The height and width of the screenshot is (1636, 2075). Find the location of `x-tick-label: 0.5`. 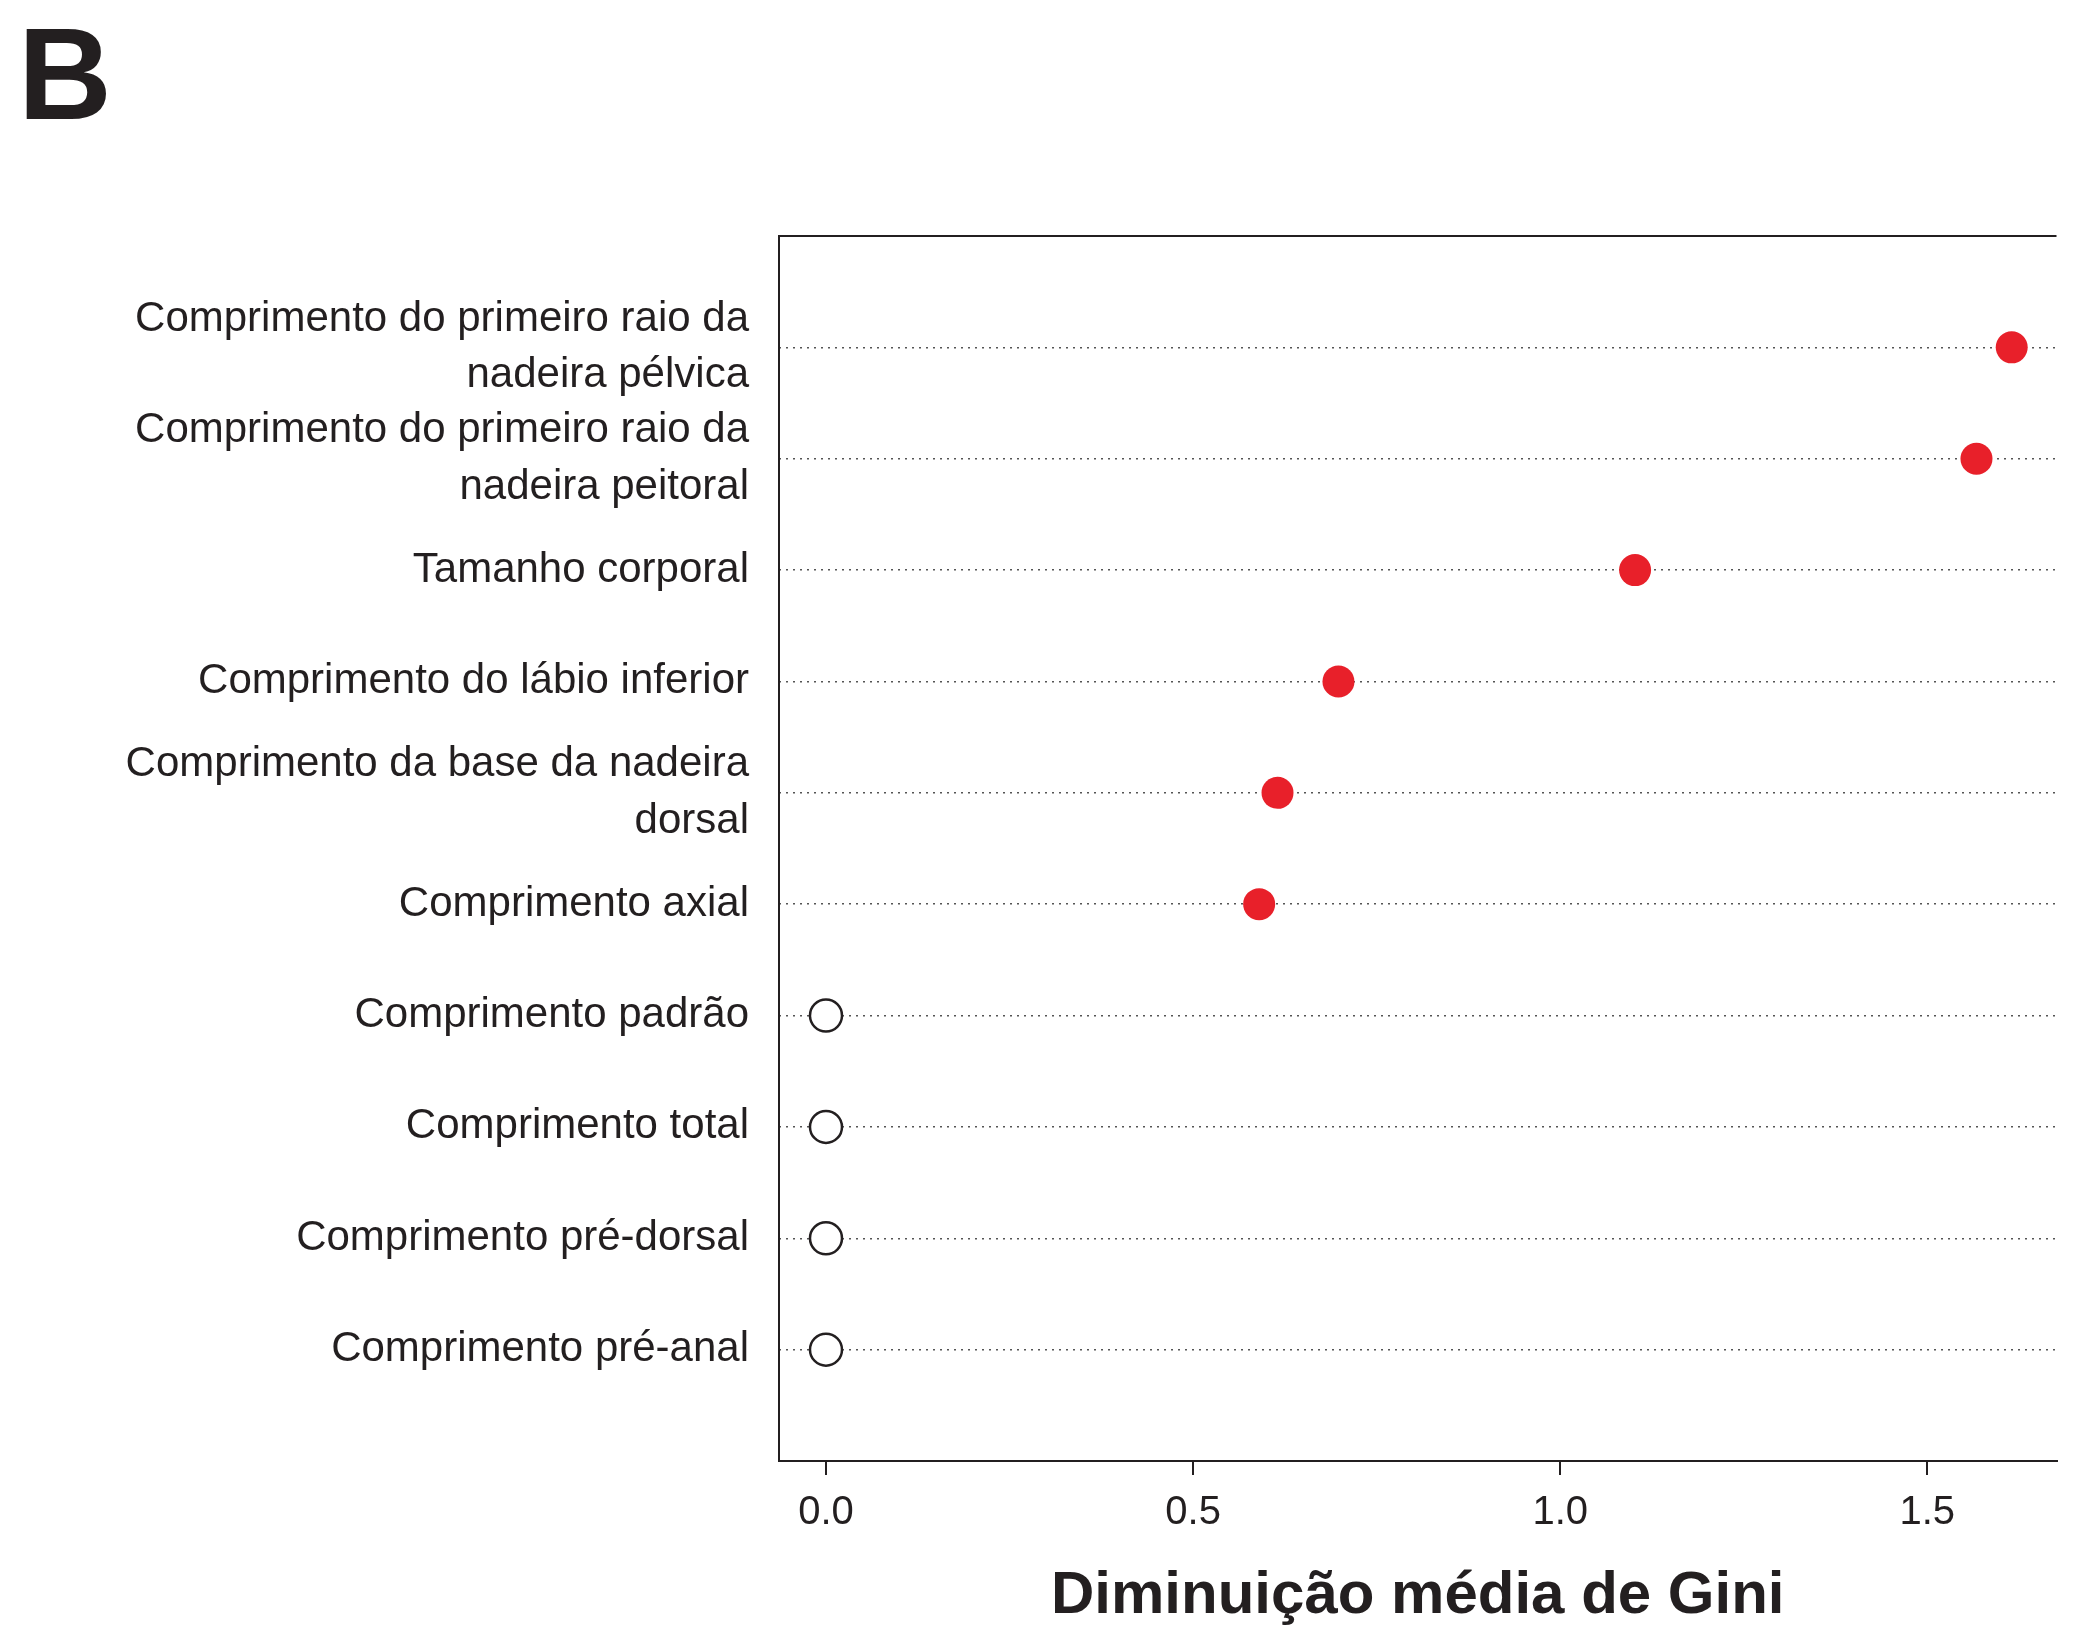

x-tick-label: 0.5 is located at coordinates (1193, 1510).